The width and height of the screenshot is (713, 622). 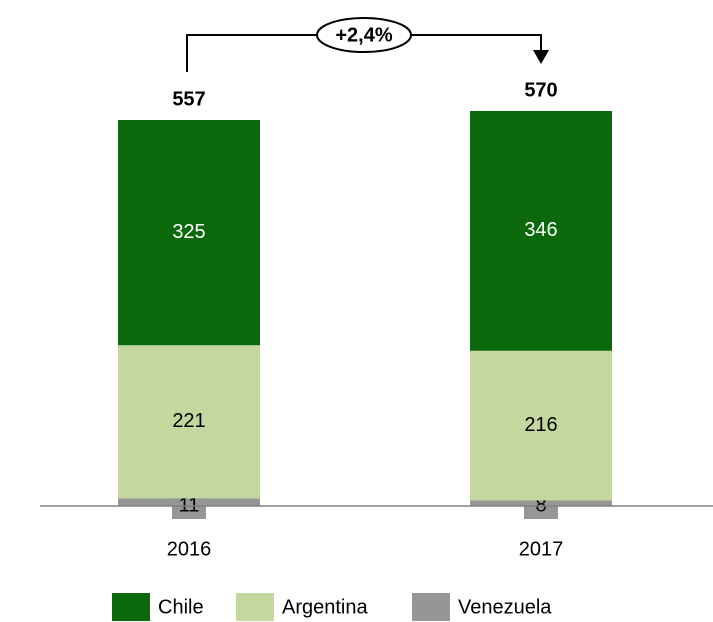 What do you see at coordinates (325, 607) in the screenshot?
I see `legend-label: Argentina` at bounding box center [325, 607].